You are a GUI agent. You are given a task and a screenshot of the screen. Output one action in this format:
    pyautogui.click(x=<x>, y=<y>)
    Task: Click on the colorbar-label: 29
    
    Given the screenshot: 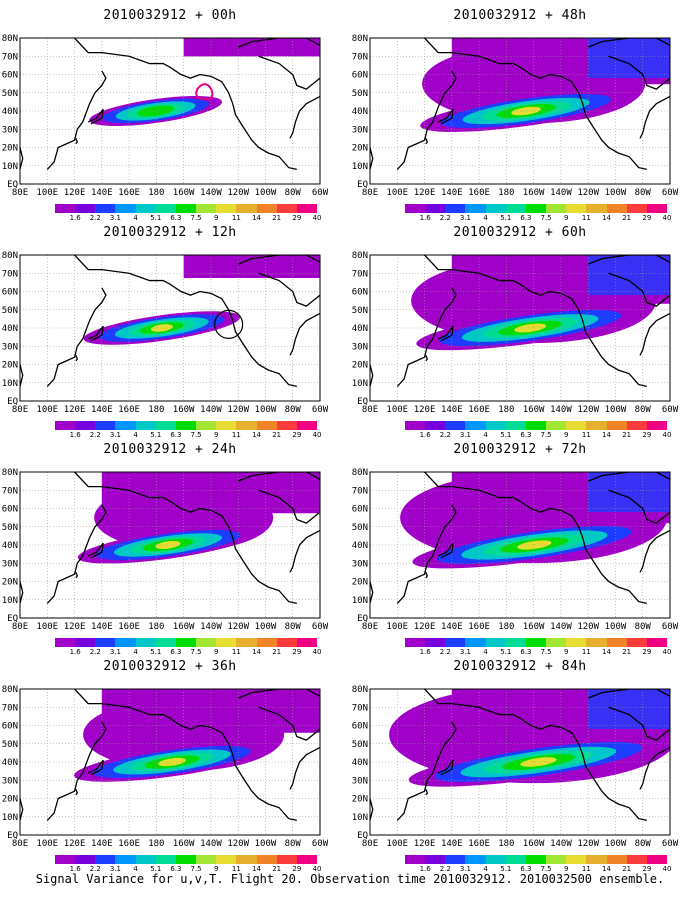 What is the action you would take?
    pyautogui.click(x=647, y=435)
    